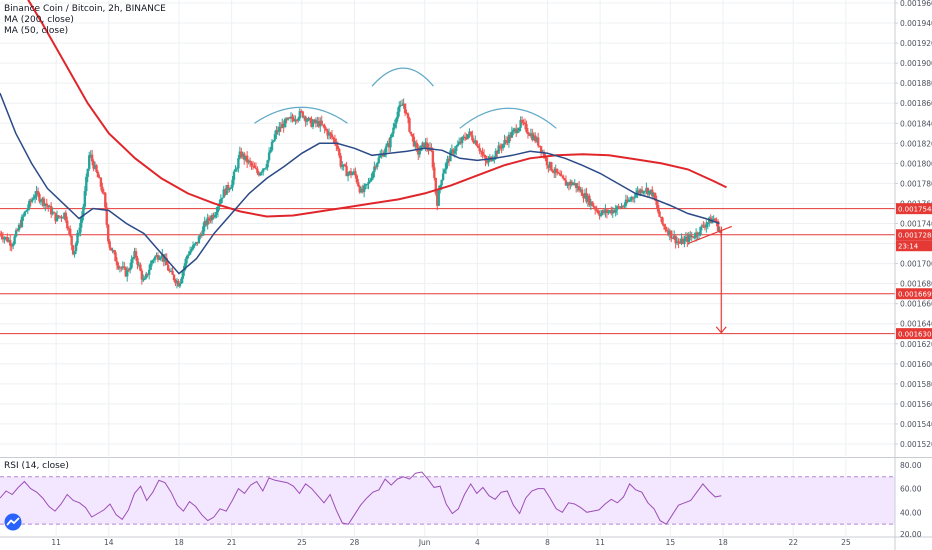  I want to click on tradingview-logo-icon, so click(13, 522).